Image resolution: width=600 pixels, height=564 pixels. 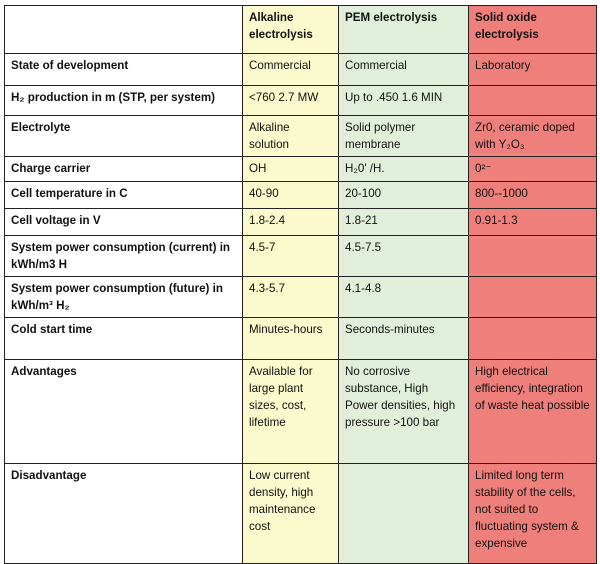 I want to click on cell-pem, so click(x=403, y=513).